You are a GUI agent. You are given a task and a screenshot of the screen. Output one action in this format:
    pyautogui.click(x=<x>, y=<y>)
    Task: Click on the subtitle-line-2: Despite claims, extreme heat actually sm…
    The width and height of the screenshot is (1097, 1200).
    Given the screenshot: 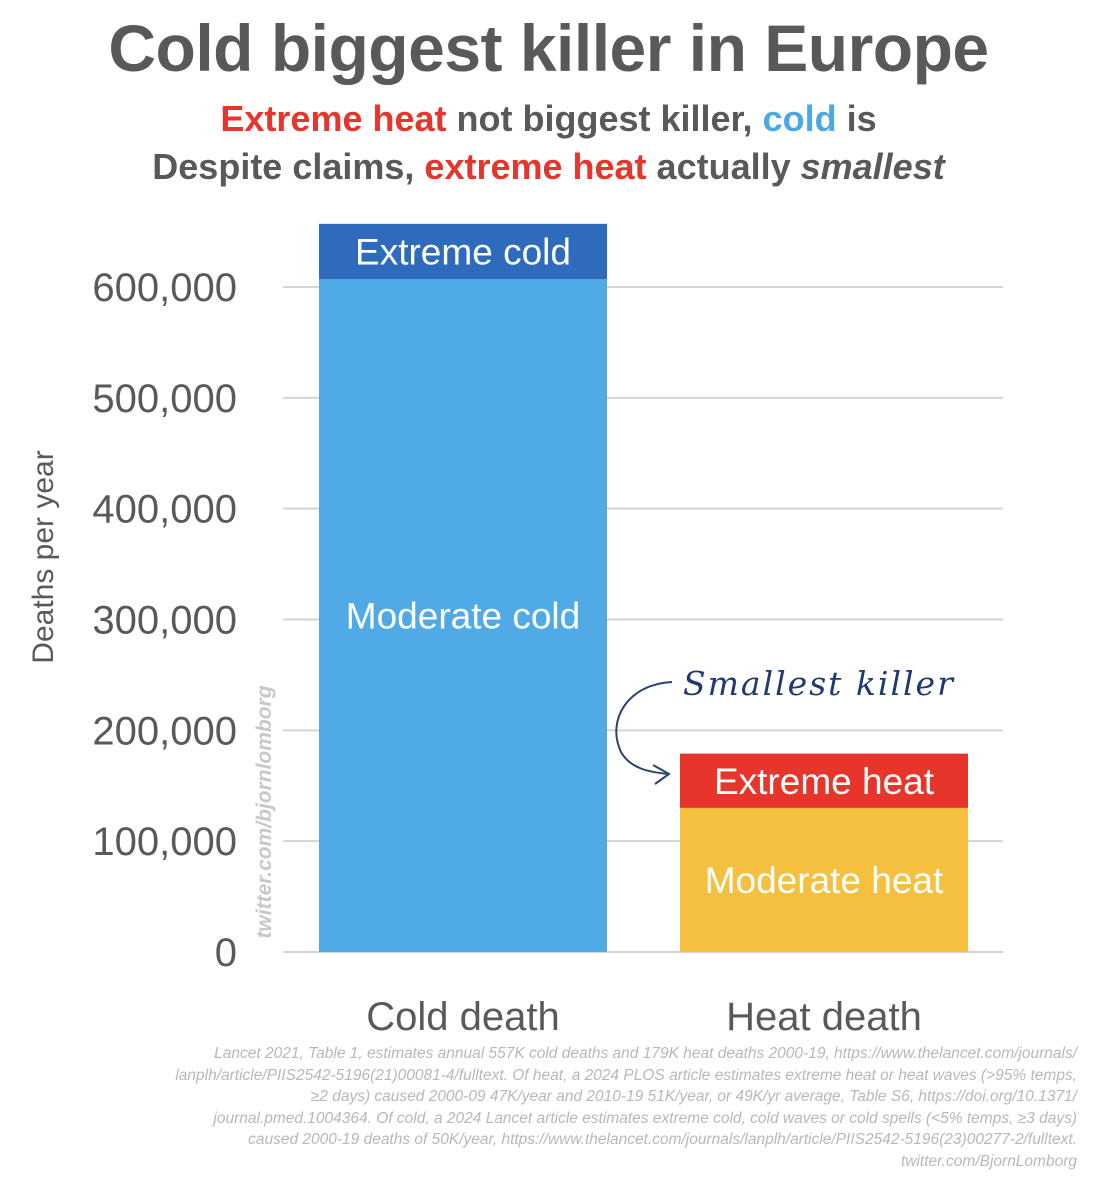 What is the action you would take?
    pyautogui.click(x=548, y=167)
    